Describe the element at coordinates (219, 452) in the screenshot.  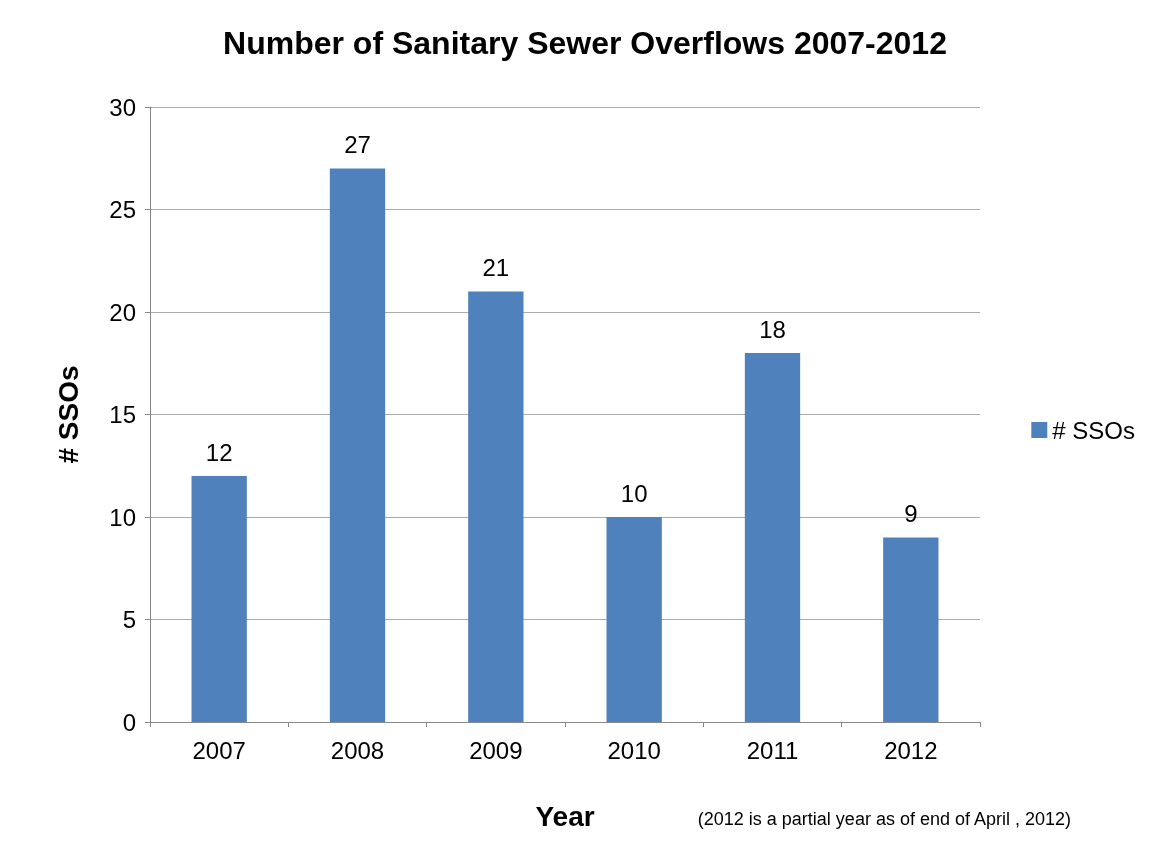
I see `data-label: 12` at that location.